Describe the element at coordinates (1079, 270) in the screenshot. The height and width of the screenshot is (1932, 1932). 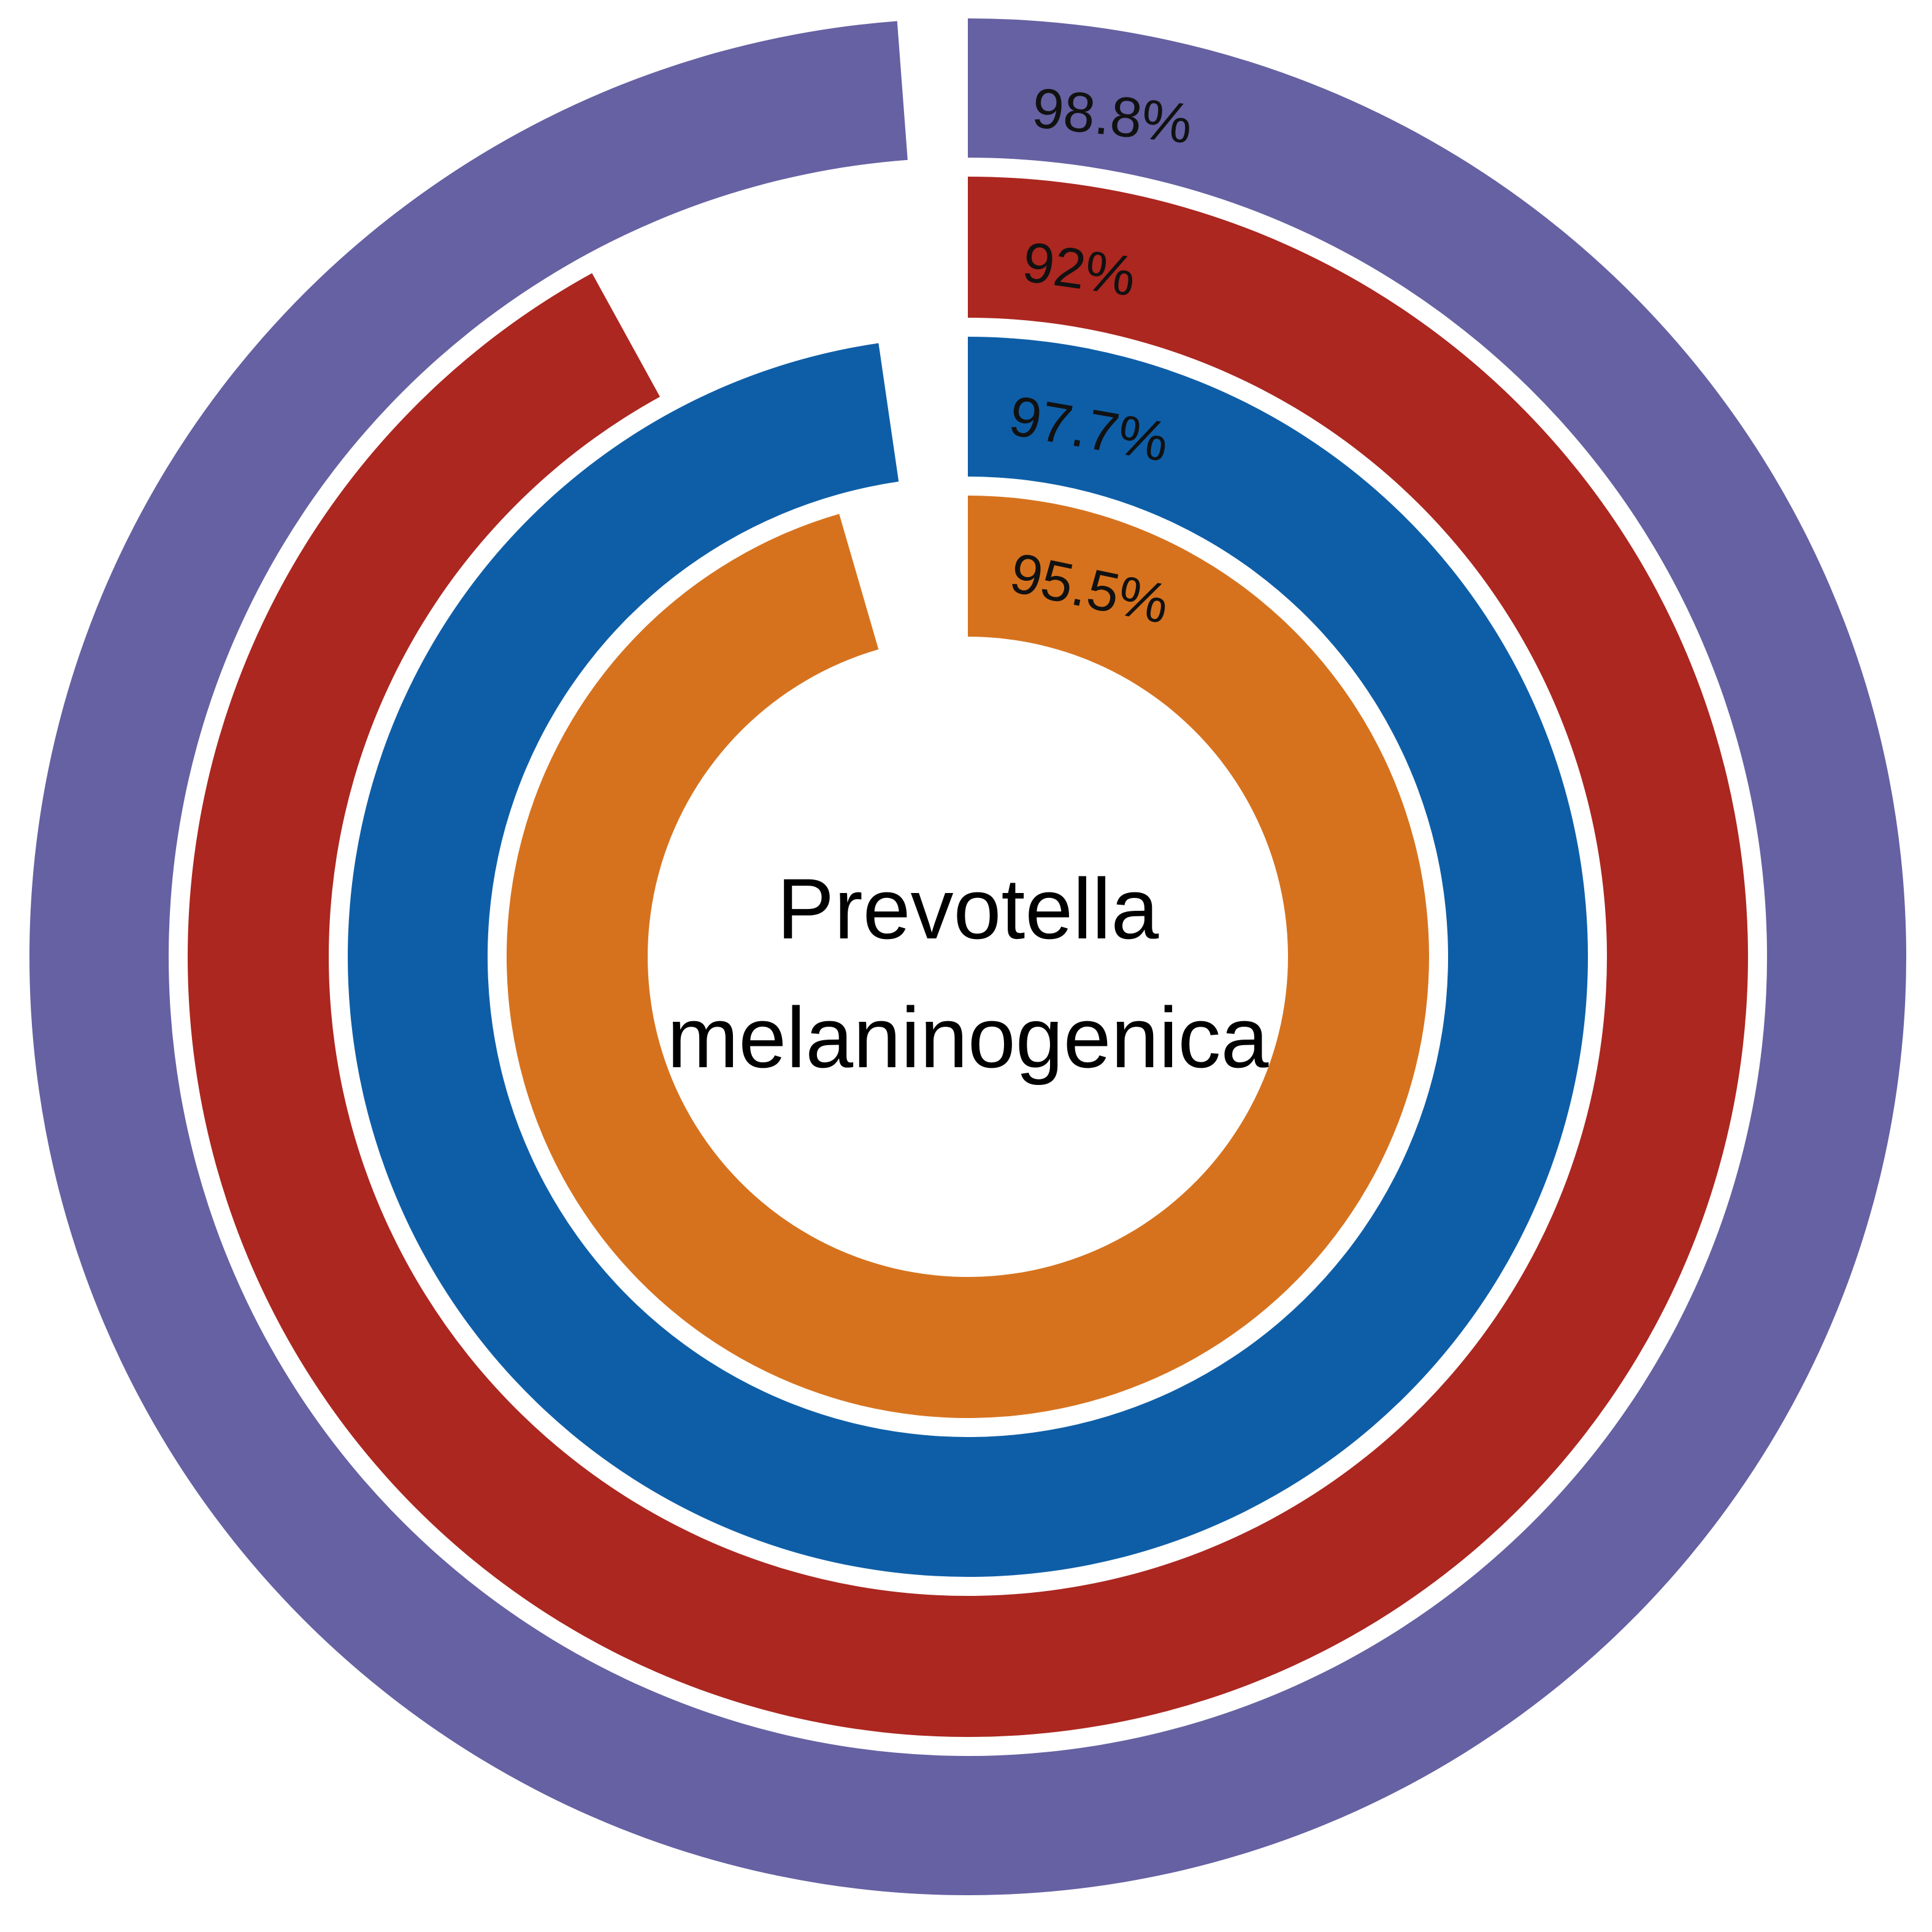
I see `ring-label-2: 92%` at that location.